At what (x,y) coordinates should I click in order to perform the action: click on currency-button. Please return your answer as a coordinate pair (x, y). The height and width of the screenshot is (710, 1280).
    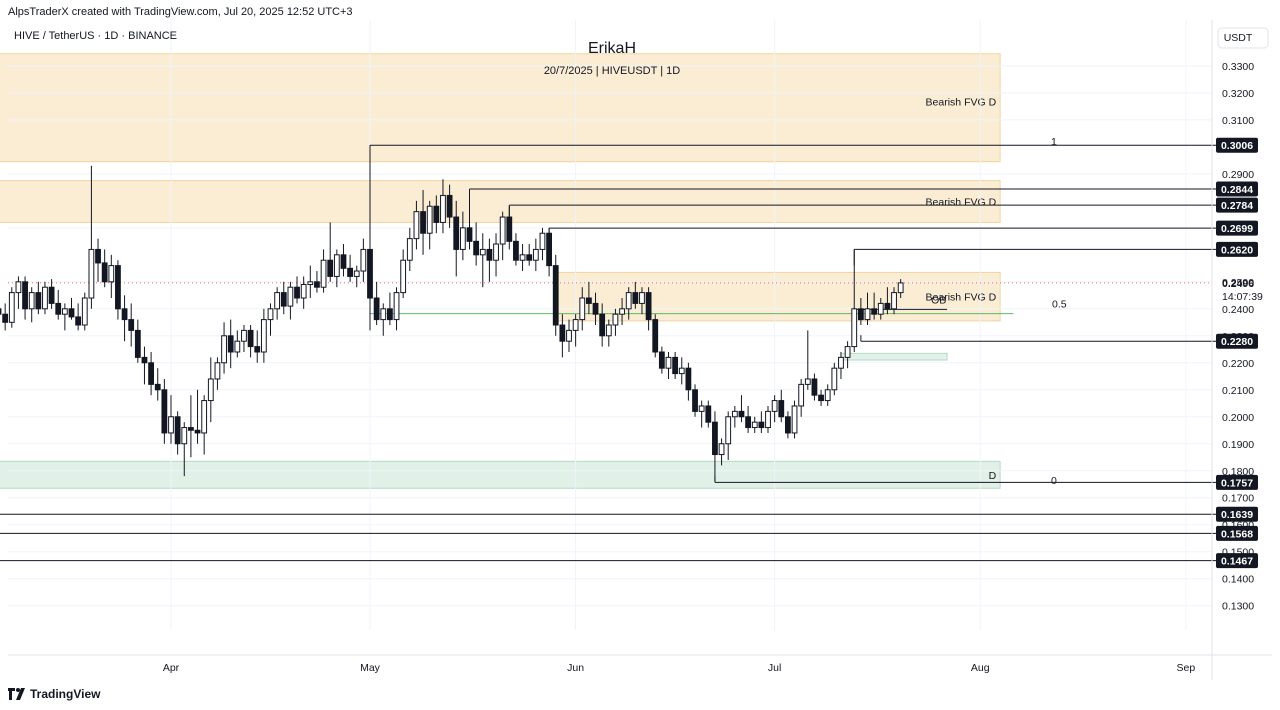
    Looking at the image, I should click on (1243, 38).